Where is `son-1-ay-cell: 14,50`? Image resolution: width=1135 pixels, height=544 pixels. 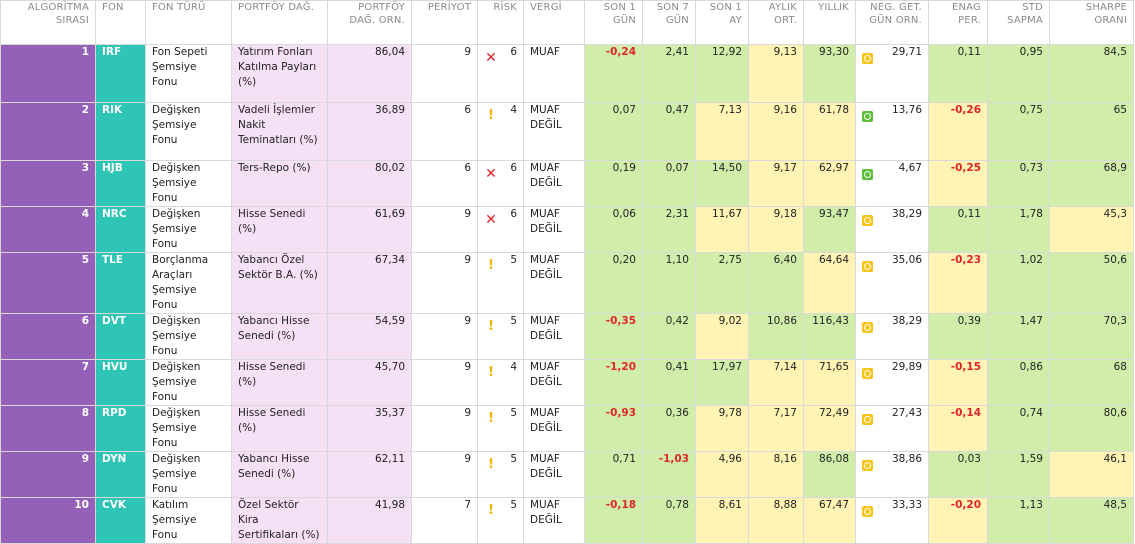
son-1-ay-cell: 14,50 is located at coordinates (722, 183).